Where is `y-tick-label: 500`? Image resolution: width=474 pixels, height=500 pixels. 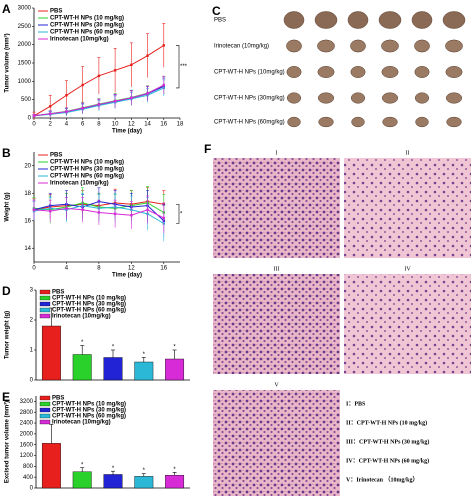 y-tick-label: 500 is located at coordinates (26, 100).